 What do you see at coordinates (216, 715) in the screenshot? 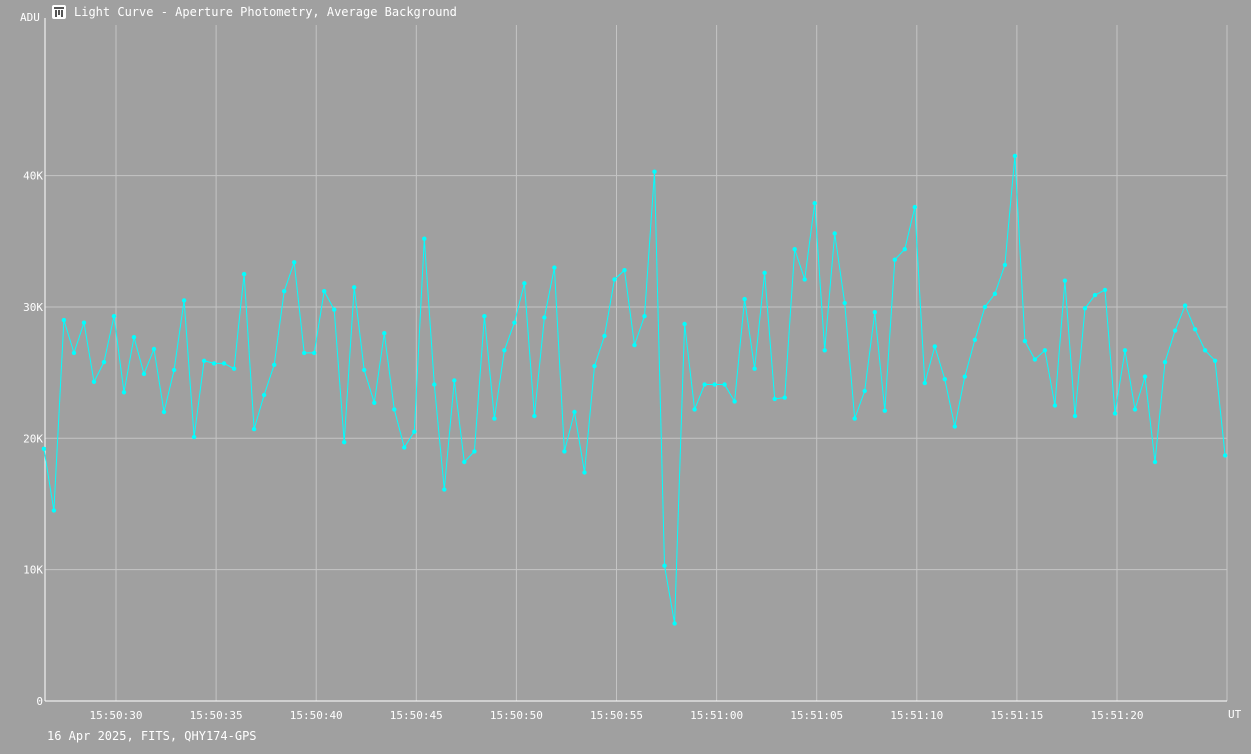
I see `x-tick-label: 15:50:35` at bounding box center [216, 715].